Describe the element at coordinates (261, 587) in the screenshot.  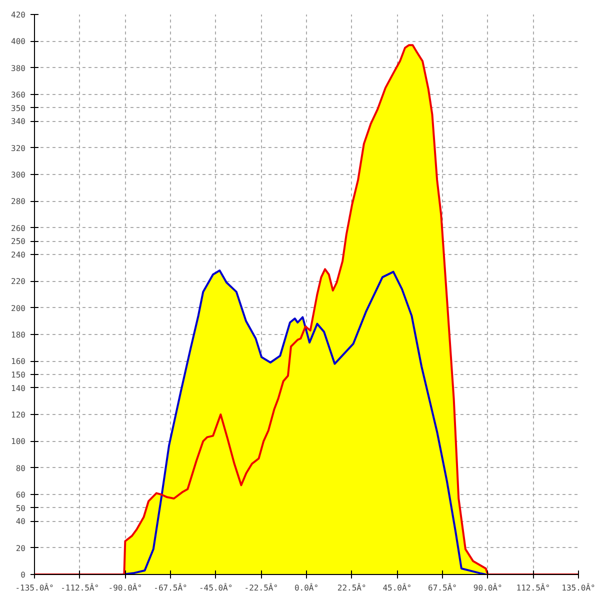
I see `x-tick-label: -22.5Â°` at that location.